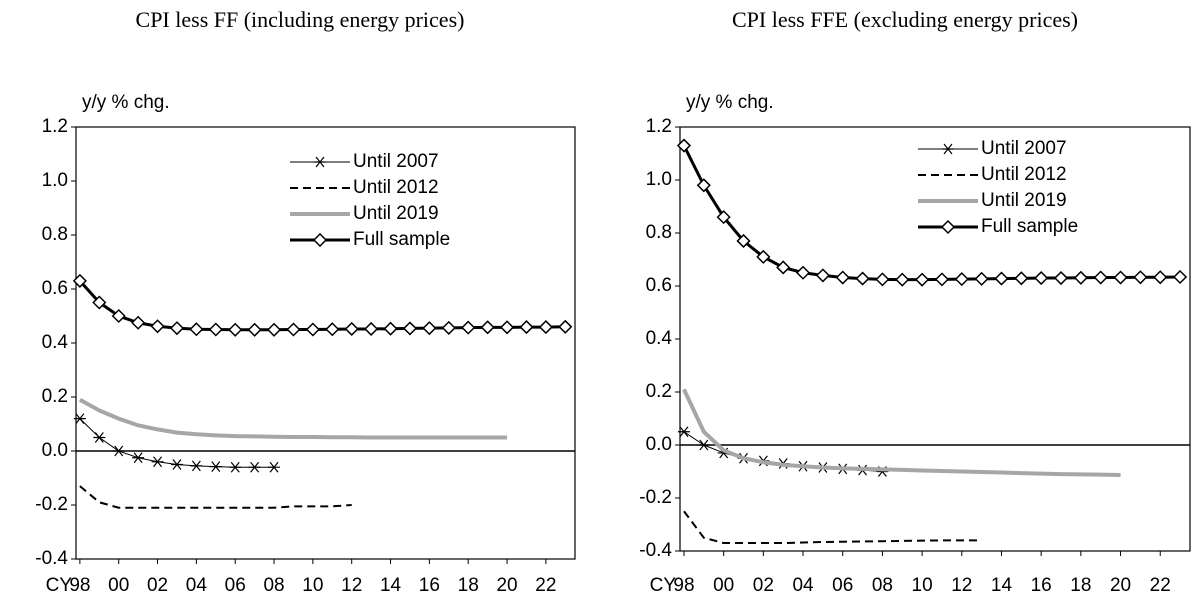 The height and width of the screenshot is (606, 1198). What do you see at coordinates (1002, 585) in the screenshot?
I see `x-tick-label: 14` at bounding box center [1002, 585].